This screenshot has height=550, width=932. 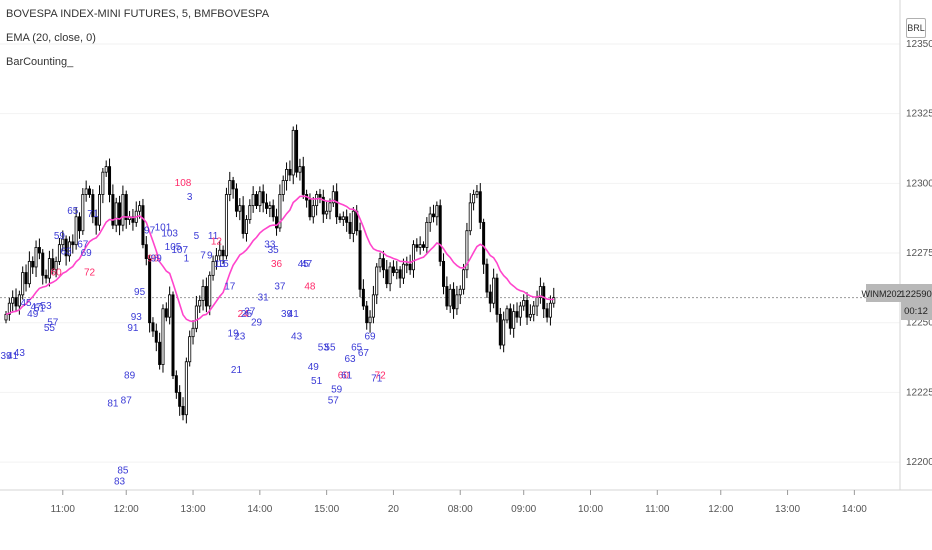 I want to click on bar-count-label: 25, so click(x=247, y=314).